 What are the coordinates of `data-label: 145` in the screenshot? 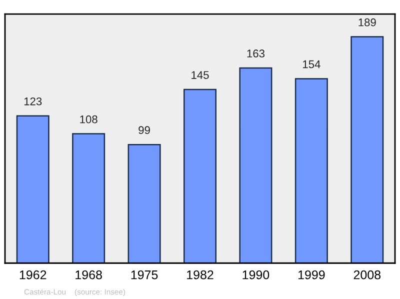 It's located at (200, 75).